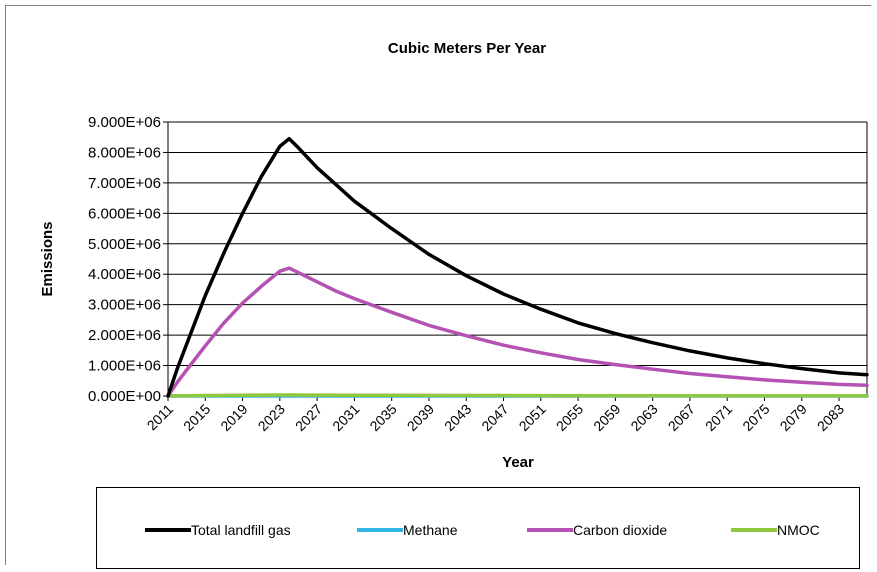 The height and width of the screenshot is (572, 877). I want to click on x-tick-label: 2067, so click(681, 417).